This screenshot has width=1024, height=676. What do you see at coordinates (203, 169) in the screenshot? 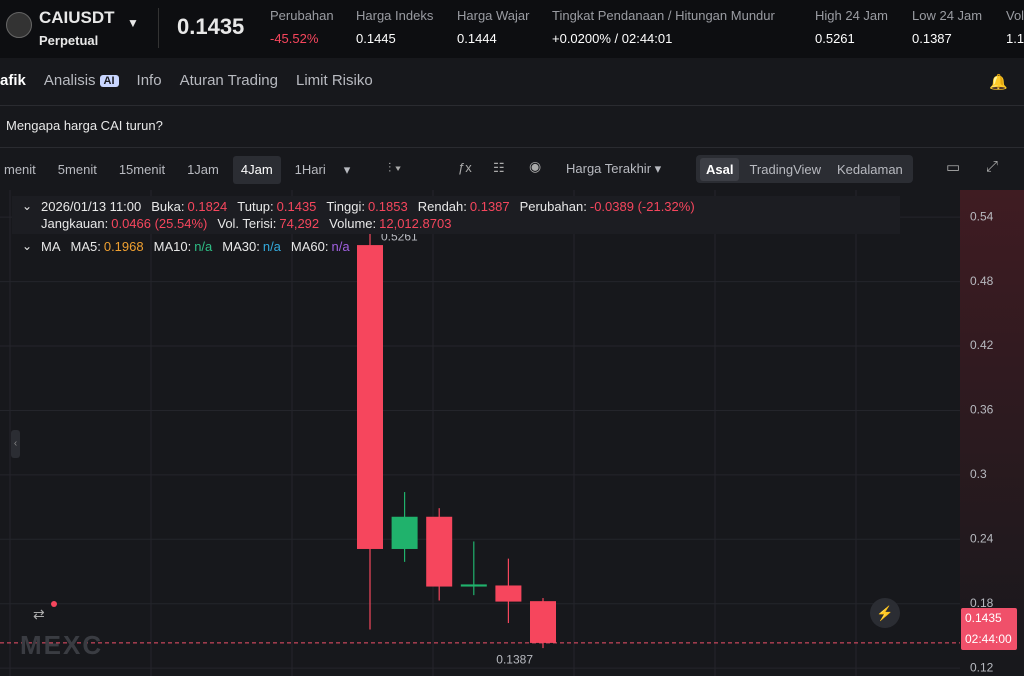
I see `interval: 1Jam` at bounding box center [203, 169].